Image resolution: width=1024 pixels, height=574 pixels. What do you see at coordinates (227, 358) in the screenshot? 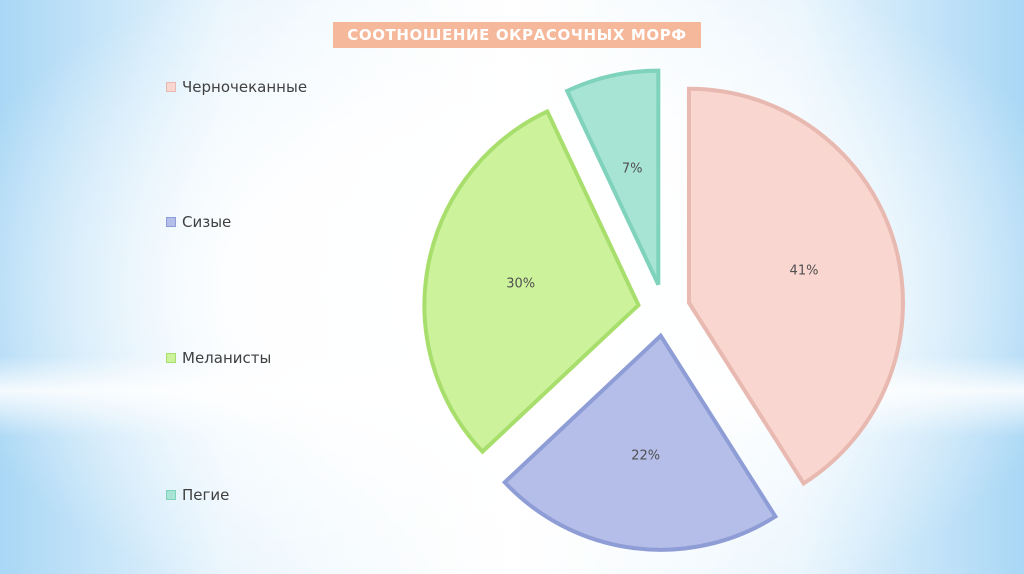
I see `legend-label-melanisty: Меланисты` at bounding box center [227, 358].